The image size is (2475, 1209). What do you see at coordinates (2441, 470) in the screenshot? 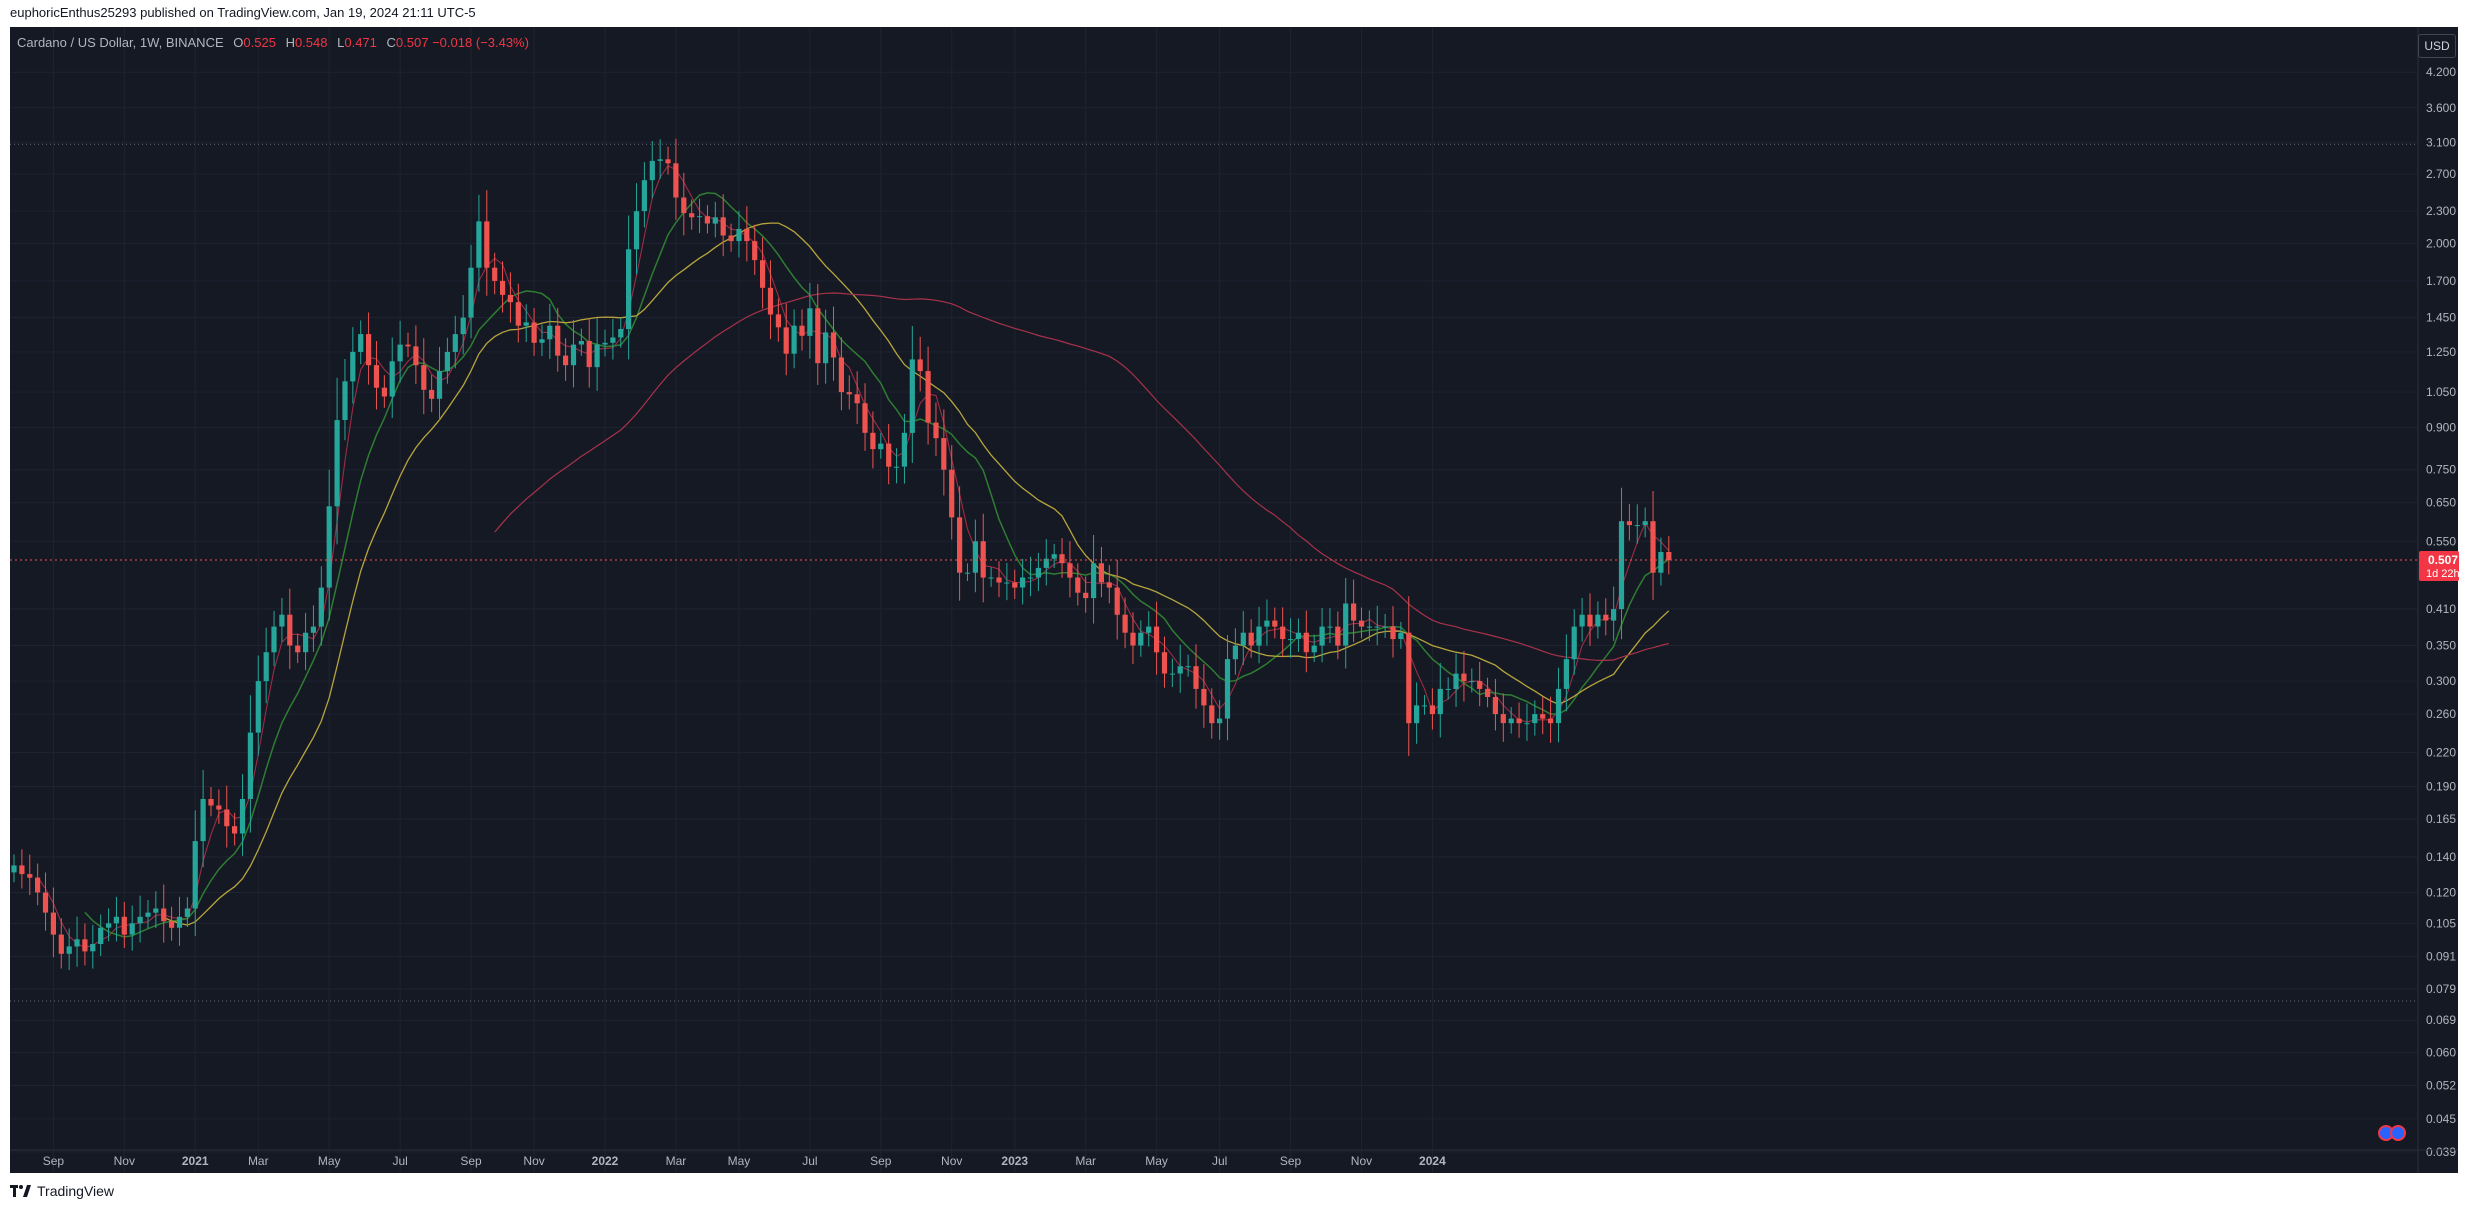
I see `y-tick-label: 0.750` at bounding box center [2441, 470].